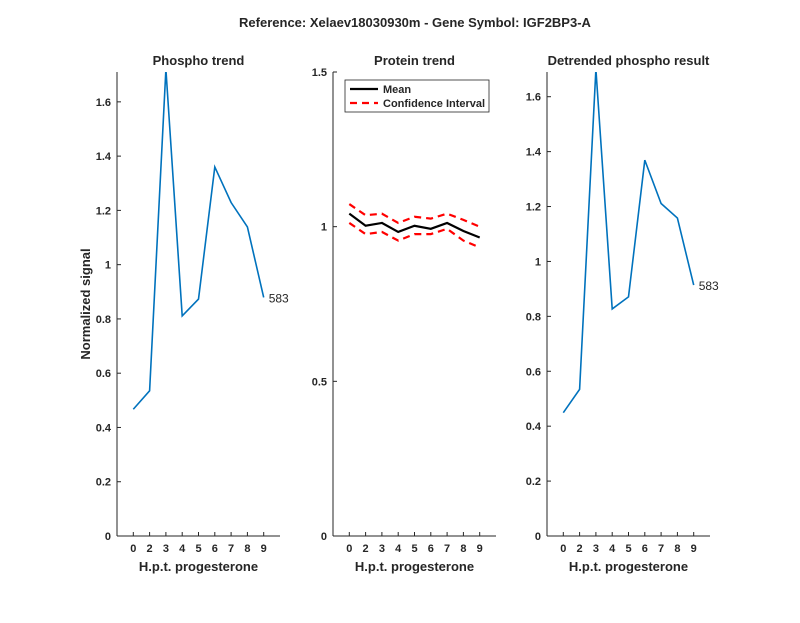  Describe the element at coordinates (434, 104) in the screenshot. I see `legend-label: Confidence Interval` at that location.